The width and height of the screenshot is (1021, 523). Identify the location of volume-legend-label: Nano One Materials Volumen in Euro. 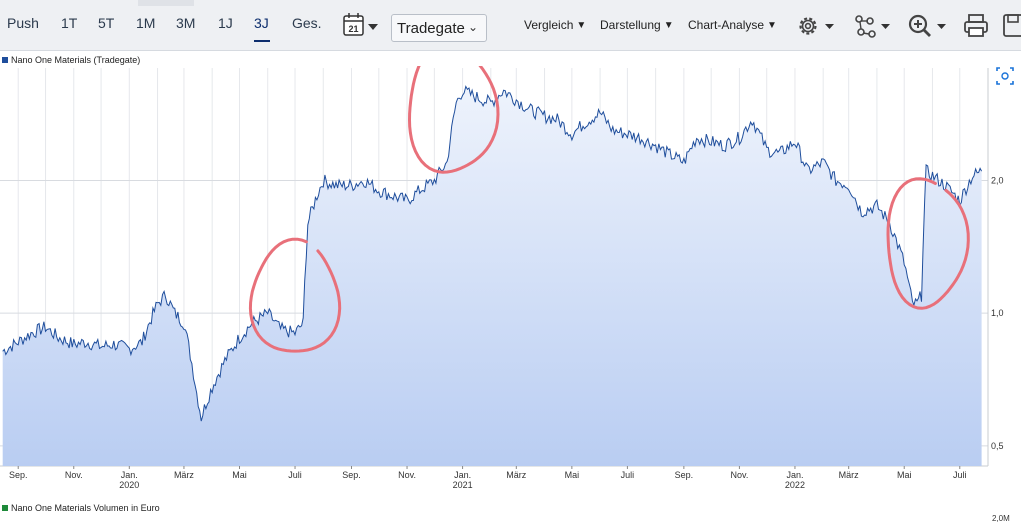
(85, 508).